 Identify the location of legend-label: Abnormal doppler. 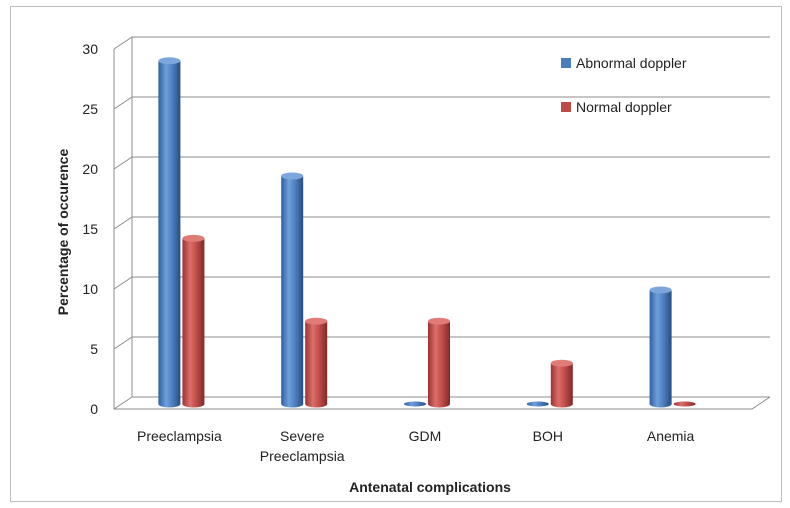
(631, 63).